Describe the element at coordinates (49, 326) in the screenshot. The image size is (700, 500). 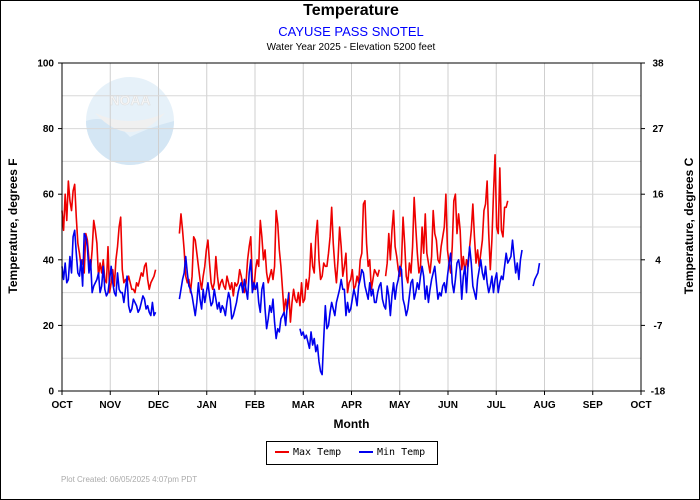
I see `y-tick-label-left: 20` at that location.